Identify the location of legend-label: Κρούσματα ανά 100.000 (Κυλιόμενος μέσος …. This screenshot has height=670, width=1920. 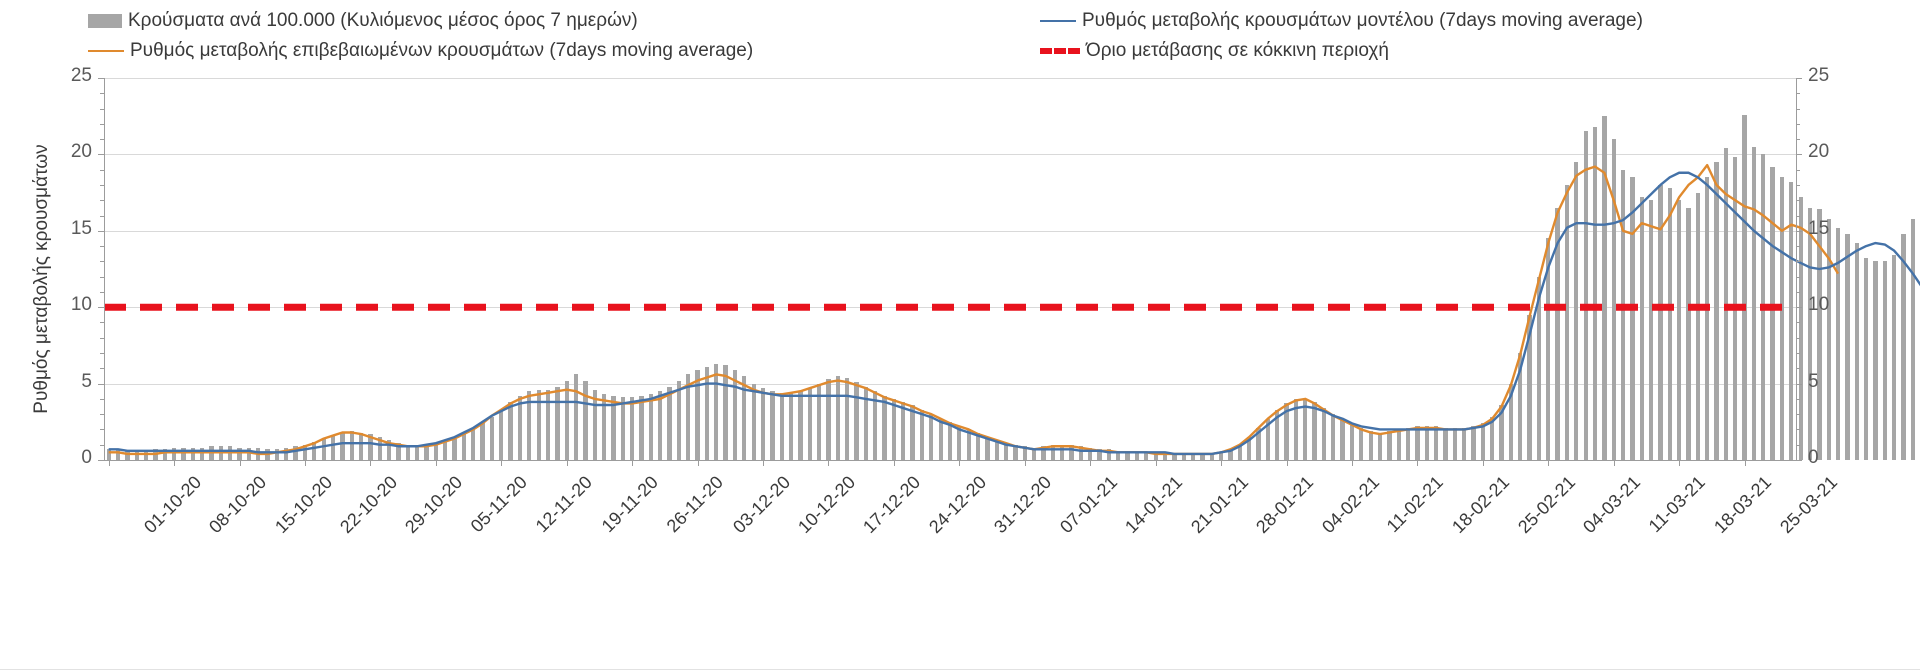
(383, 20).